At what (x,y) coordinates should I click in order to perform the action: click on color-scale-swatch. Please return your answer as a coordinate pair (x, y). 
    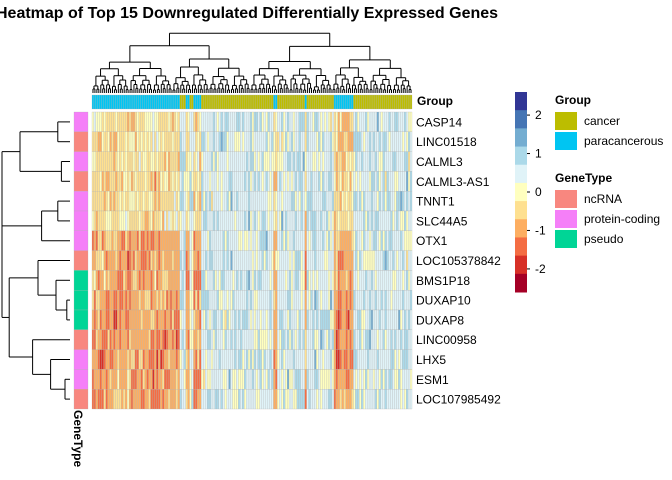
    Looking at the image, I should click on (521, 265).